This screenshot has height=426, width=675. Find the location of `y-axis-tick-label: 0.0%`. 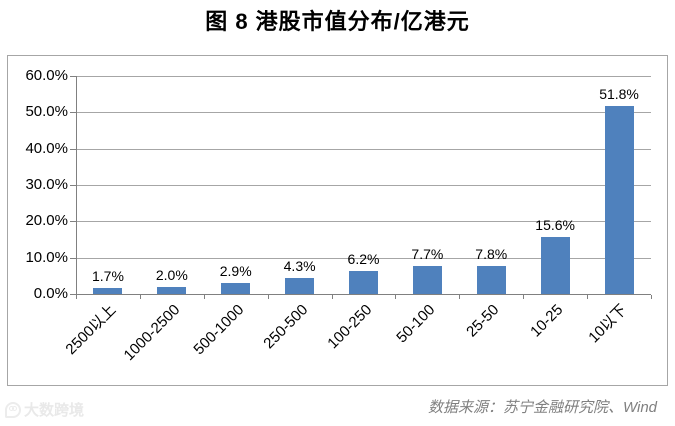

y-axis-tick-label: 0.0% is located at coordinates (50, 293).